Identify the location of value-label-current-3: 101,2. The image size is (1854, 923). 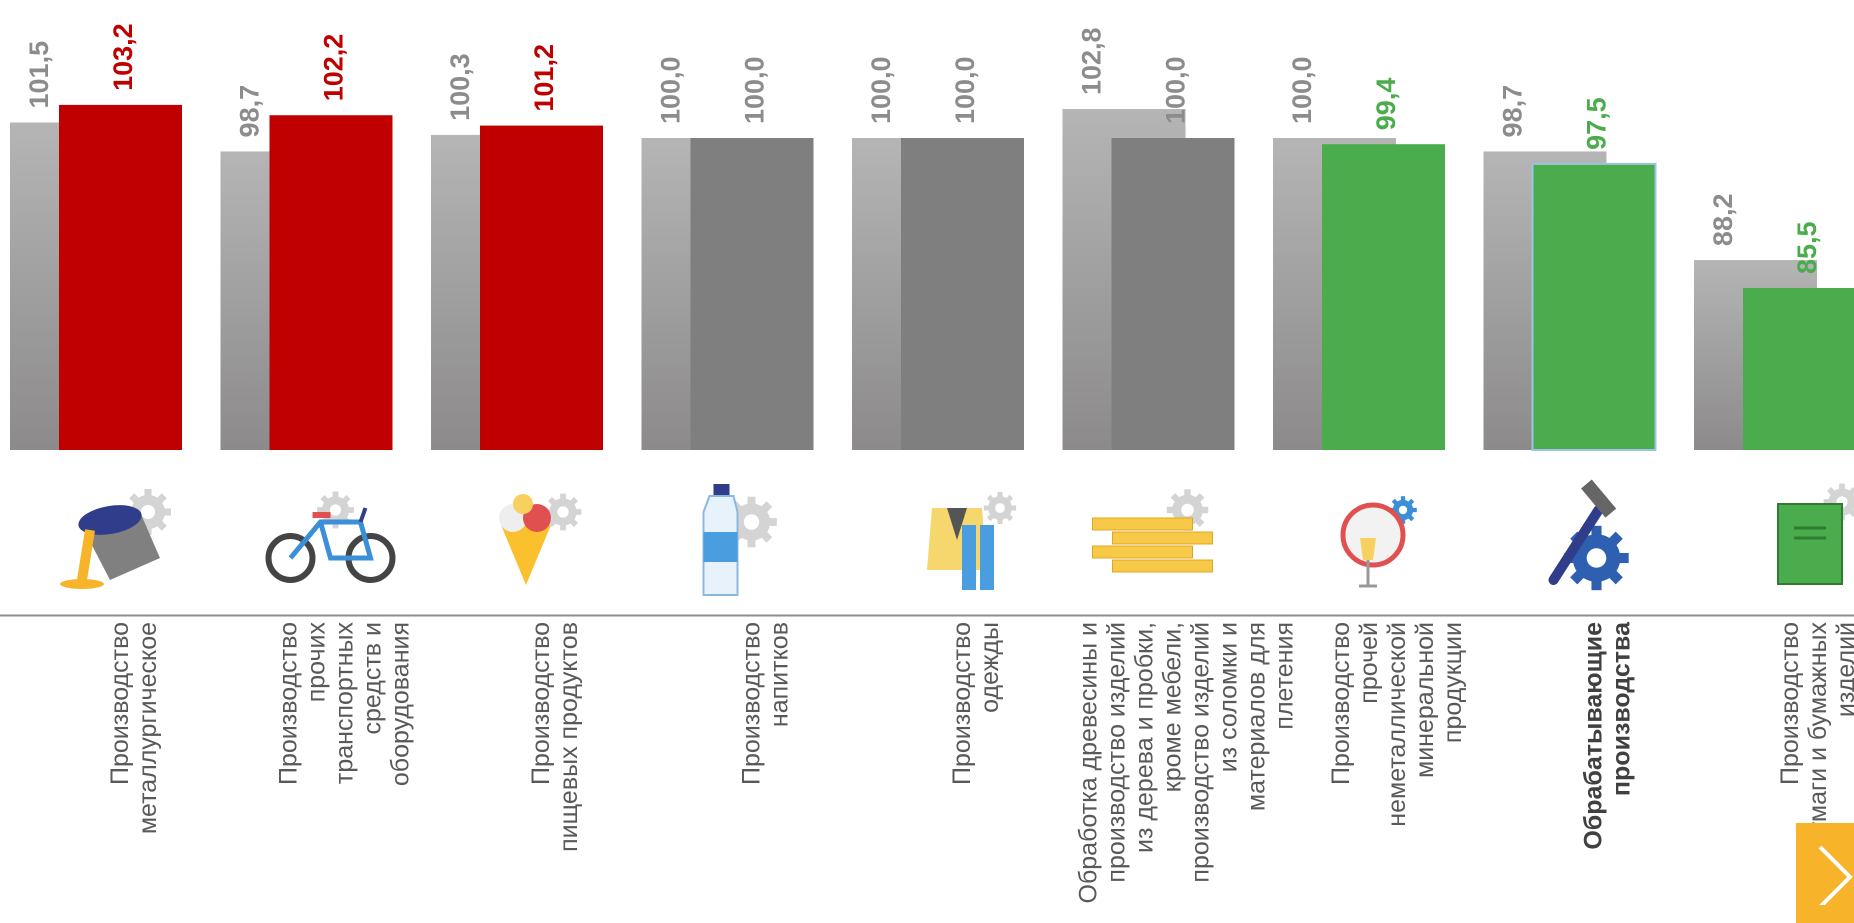
(544, 78).